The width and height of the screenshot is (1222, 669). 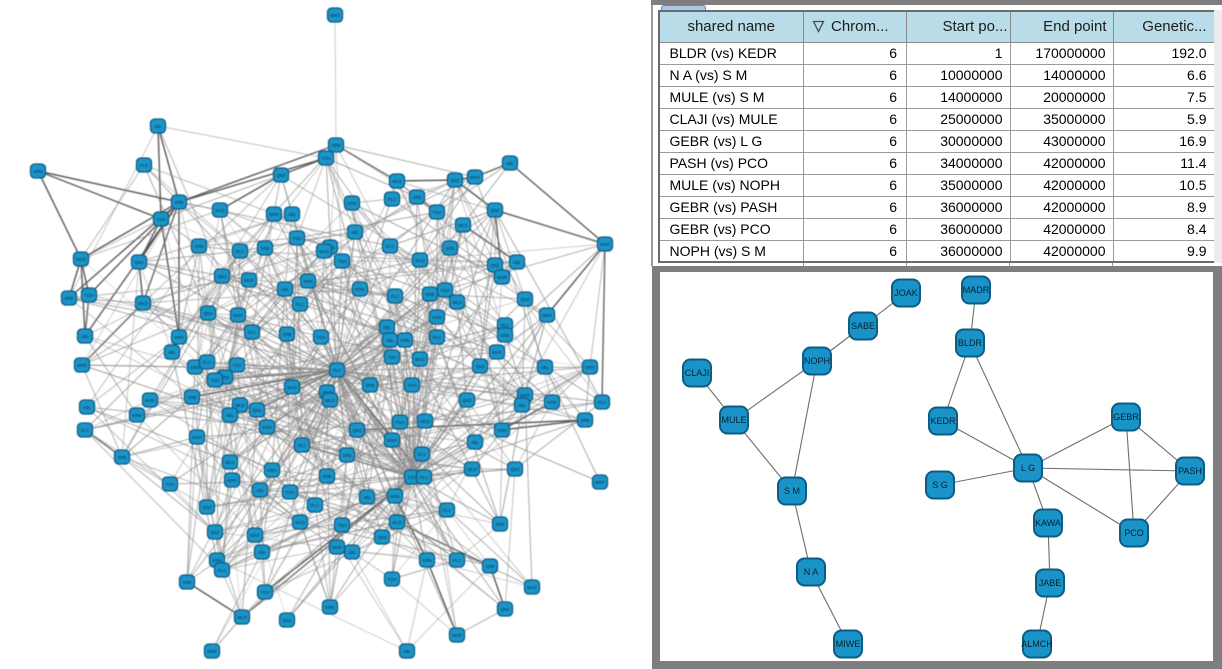 What do you see at coordinates (1028, 468) in the screenshot?
I see `svg-text: L G` at bounding box center [1028, 468].